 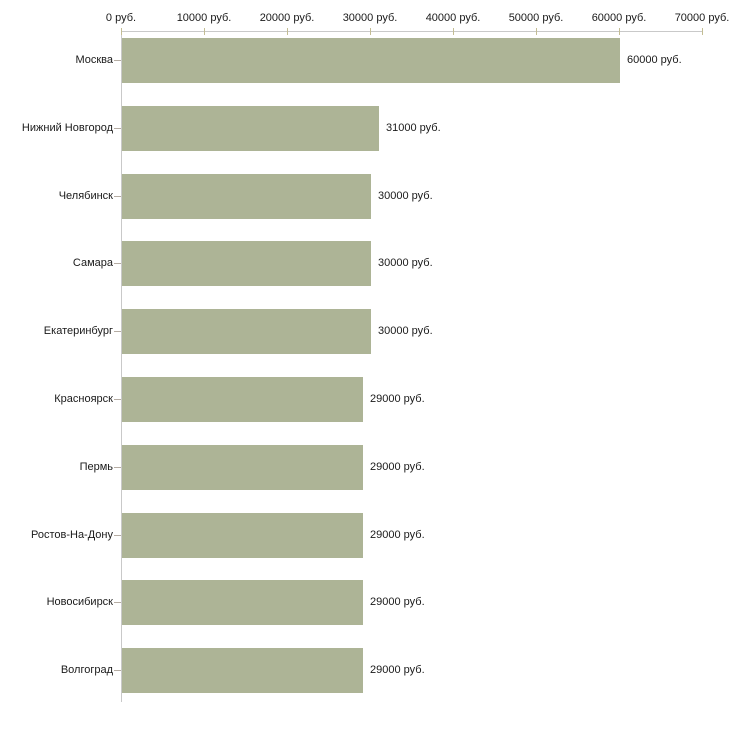 What do you see at coordinates (287, 18) in the screenshot?
I see `x-tick-label: 20000 руб.` at bounding box center [287, 18].